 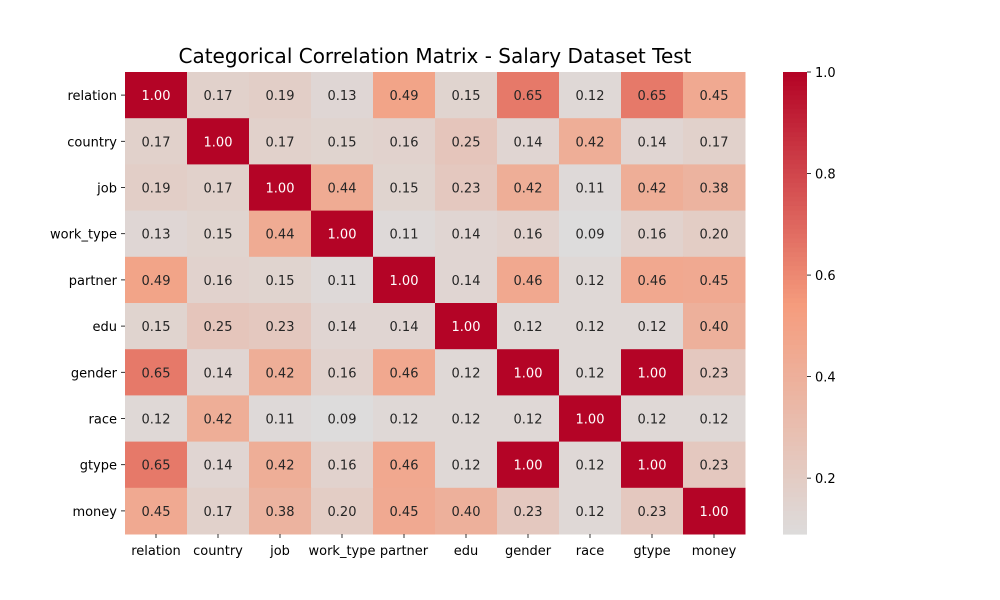 What do you see at coordinates (466, 512) in the screenshot?
I see `cell-value-label: 0.40` at bounding box center [466, 512].